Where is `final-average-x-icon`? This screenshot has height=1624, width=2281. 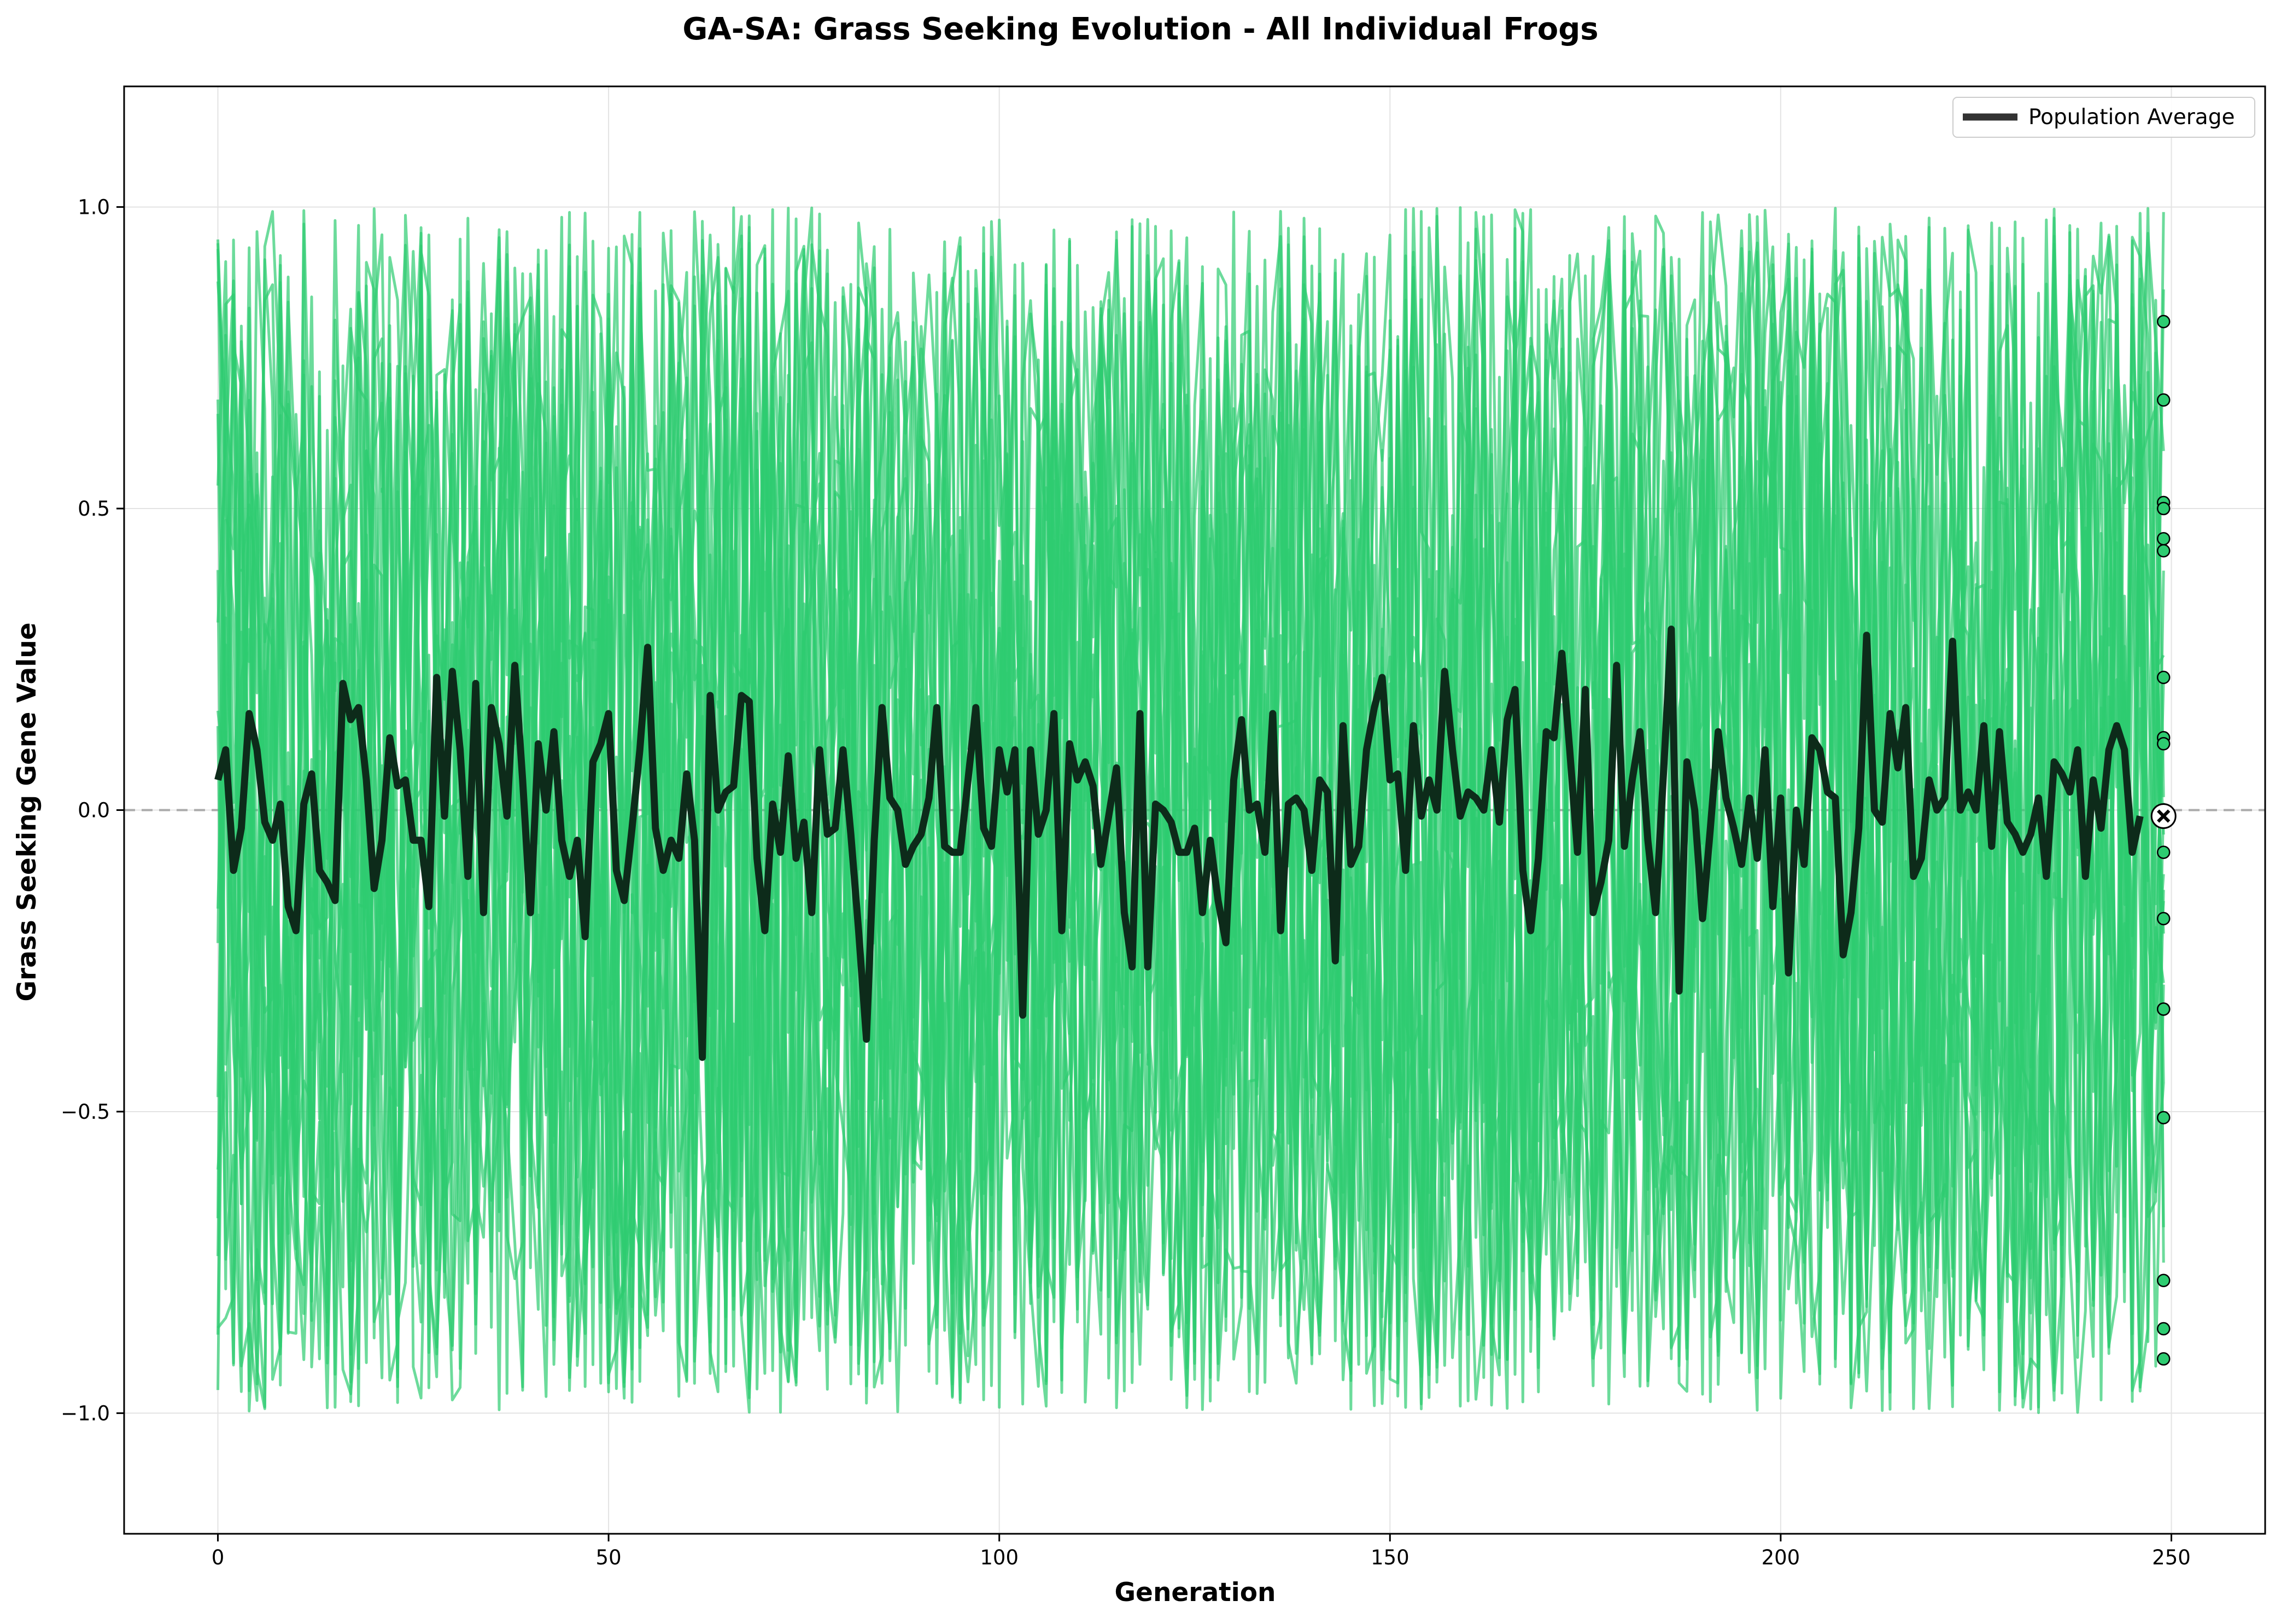
final-average-x-icon is located at coordinates (2164, 816).